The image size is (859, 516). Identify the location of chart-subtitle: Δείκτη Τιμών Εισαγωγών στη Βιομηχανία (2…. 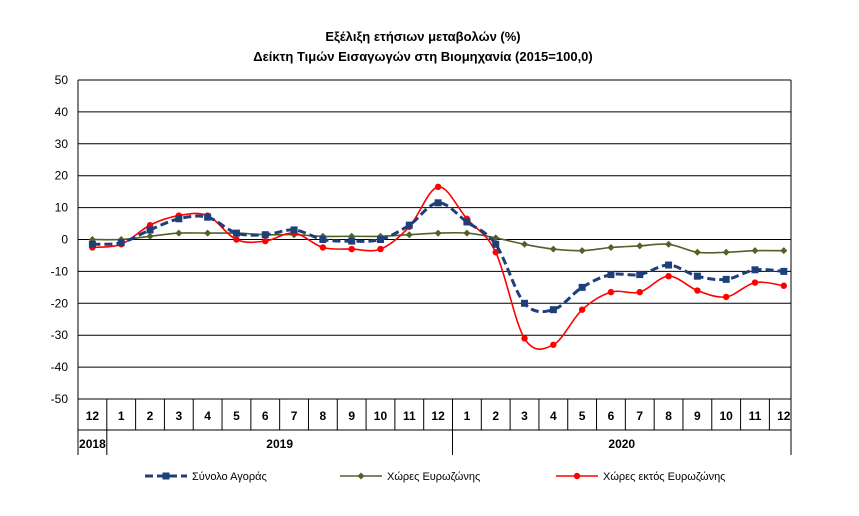
(423, 56).